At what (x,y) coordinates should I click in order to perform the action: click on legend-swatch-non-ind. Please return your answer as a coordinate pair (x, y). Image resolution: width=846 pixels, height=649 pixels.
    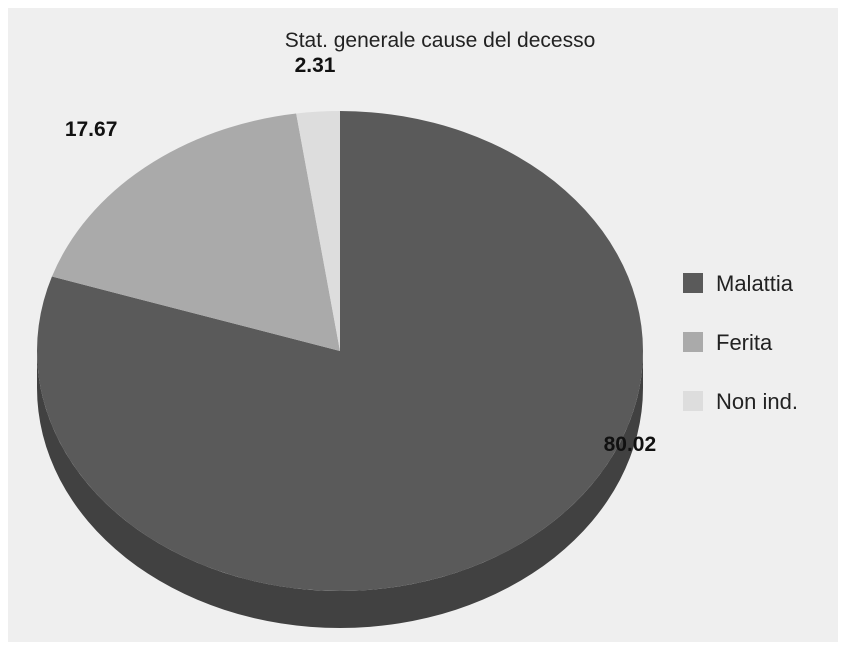
    Looking at the image, I should click on (693, 401).